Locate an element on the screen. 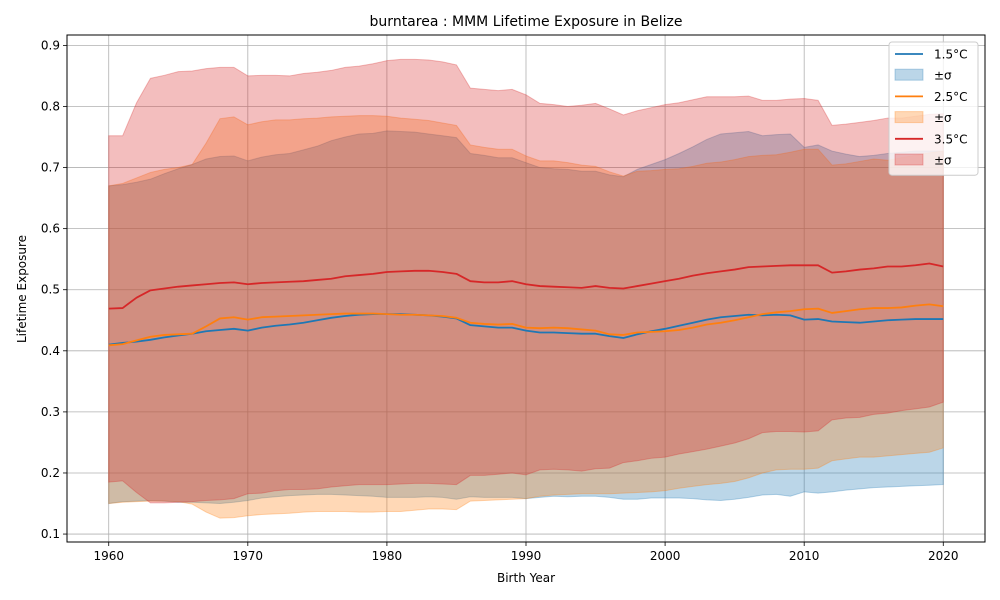 This screenshot has width=1000, height=600. y-tick-label: 0.1 is located at coordinates (50, 534).